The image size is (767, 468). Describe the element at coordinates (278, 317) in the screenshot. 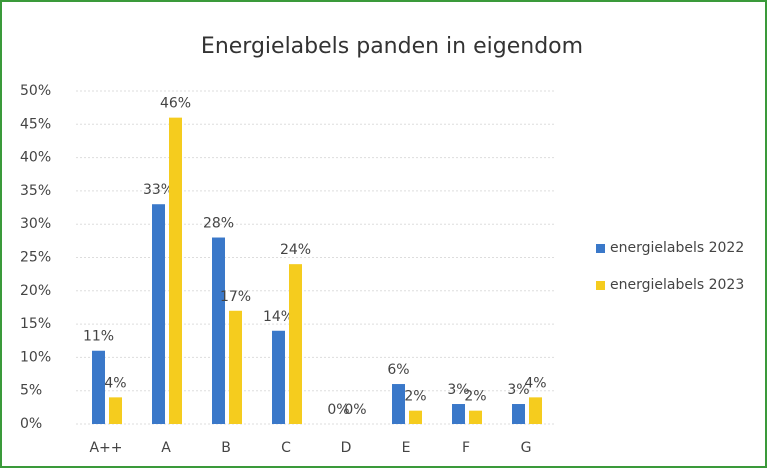

I see `data-label: 14%` at that location.